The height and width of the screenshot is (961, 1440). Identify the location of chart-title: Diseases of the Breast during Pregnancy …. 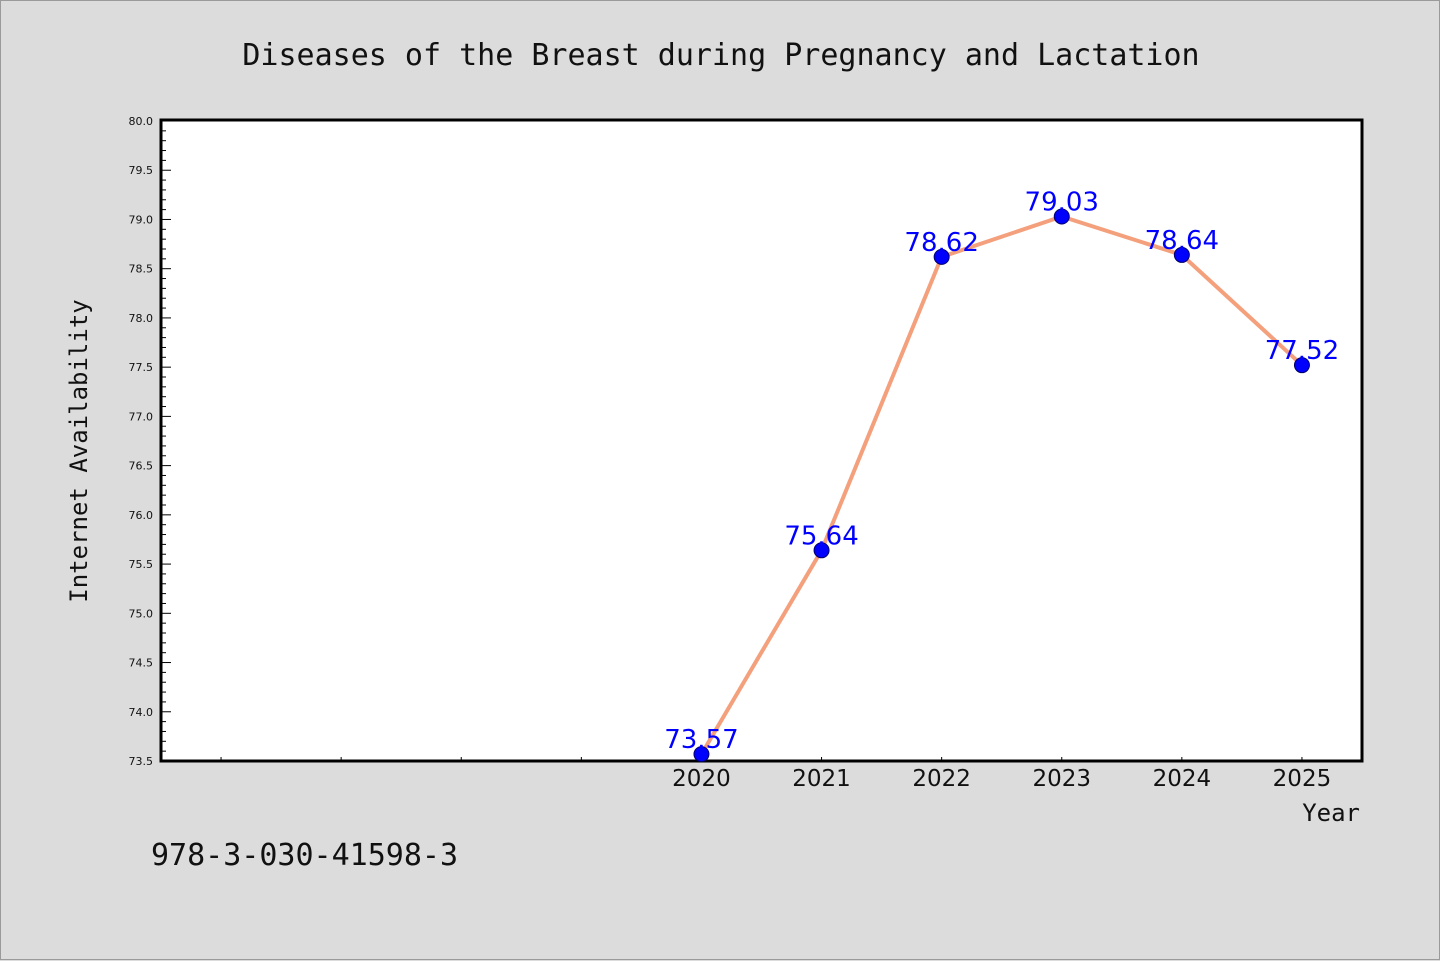
(720, 55).